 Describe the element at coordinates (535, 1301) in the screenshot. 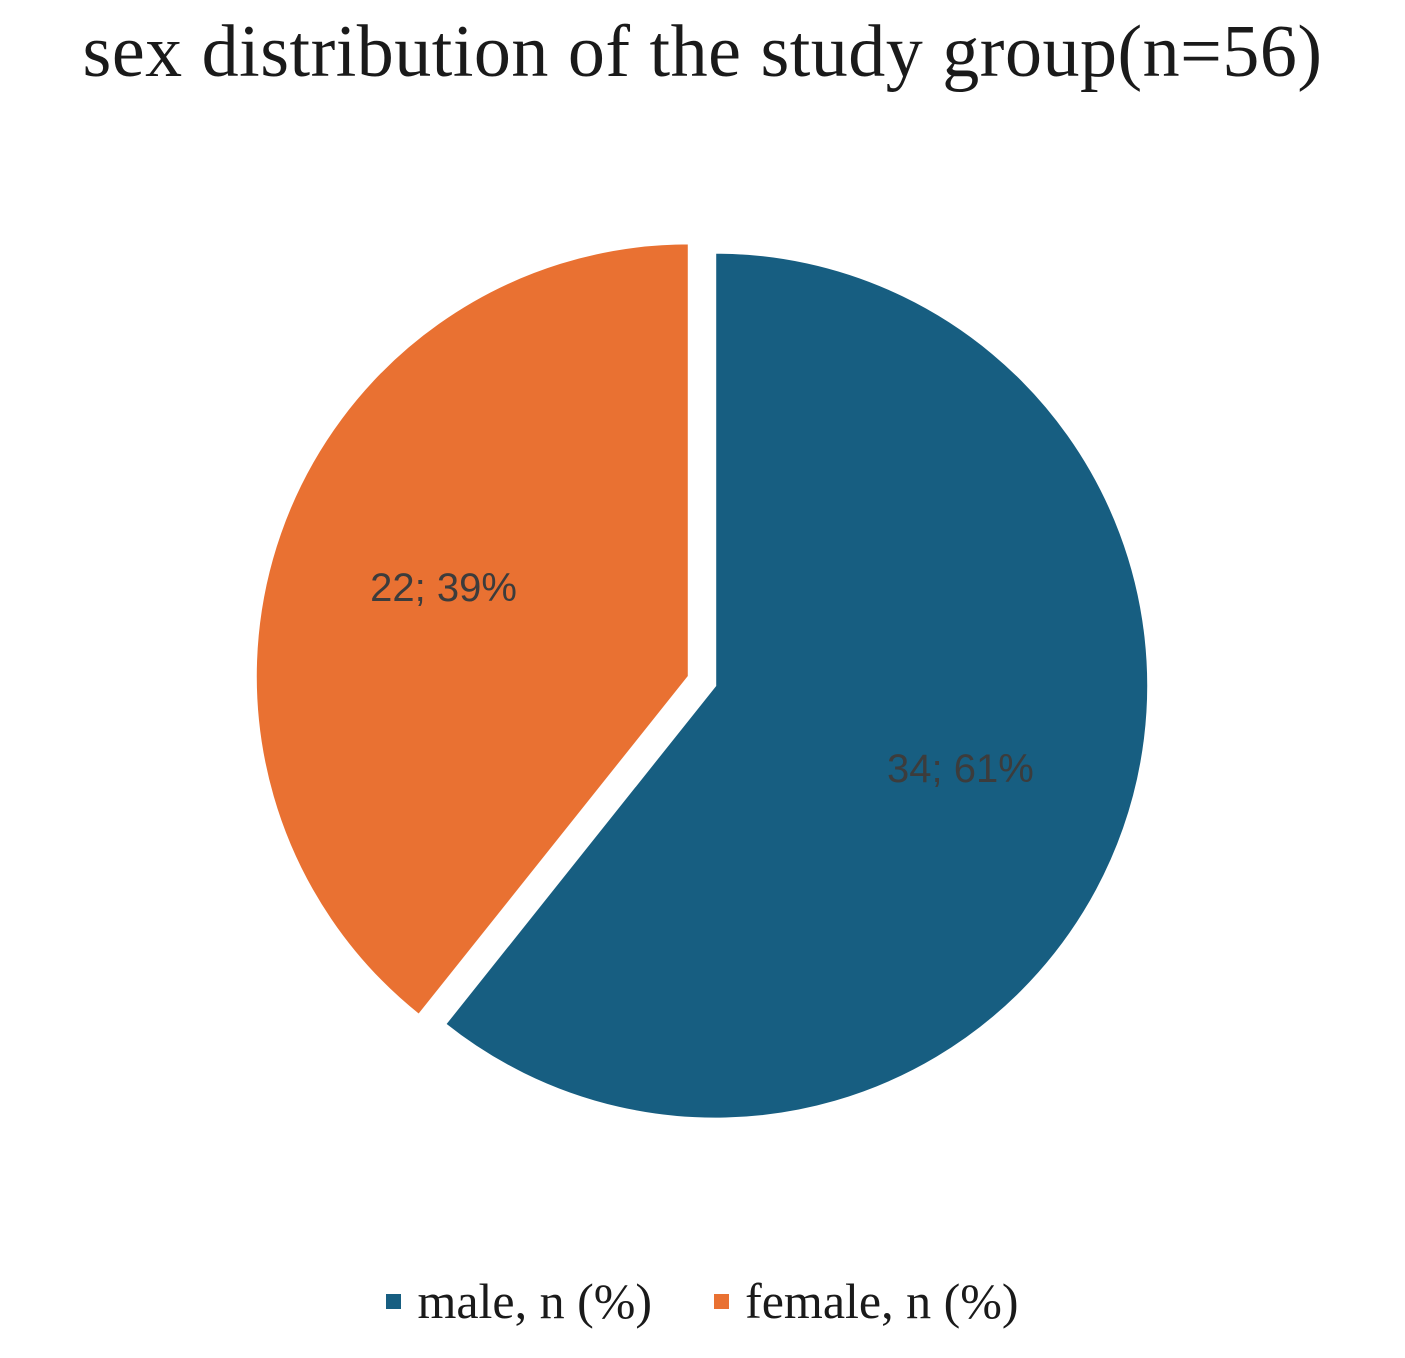

I see `legend-label-male: male, n (%)` at that location.